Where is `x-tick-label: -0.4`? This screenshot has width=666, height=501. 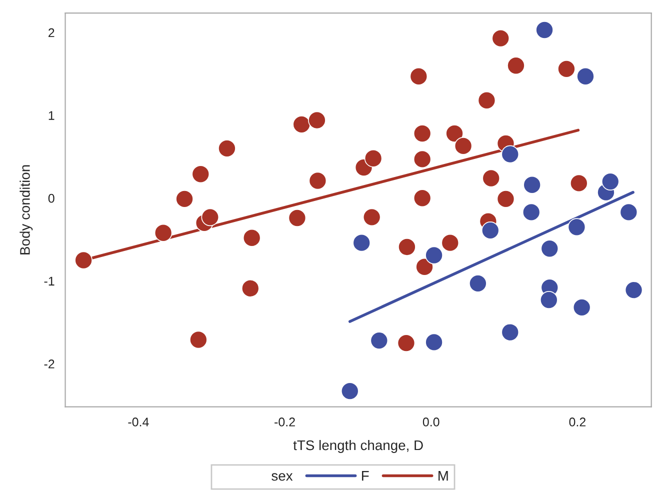
x-tick-label: -0.4 is located at coordinates (138, 422).